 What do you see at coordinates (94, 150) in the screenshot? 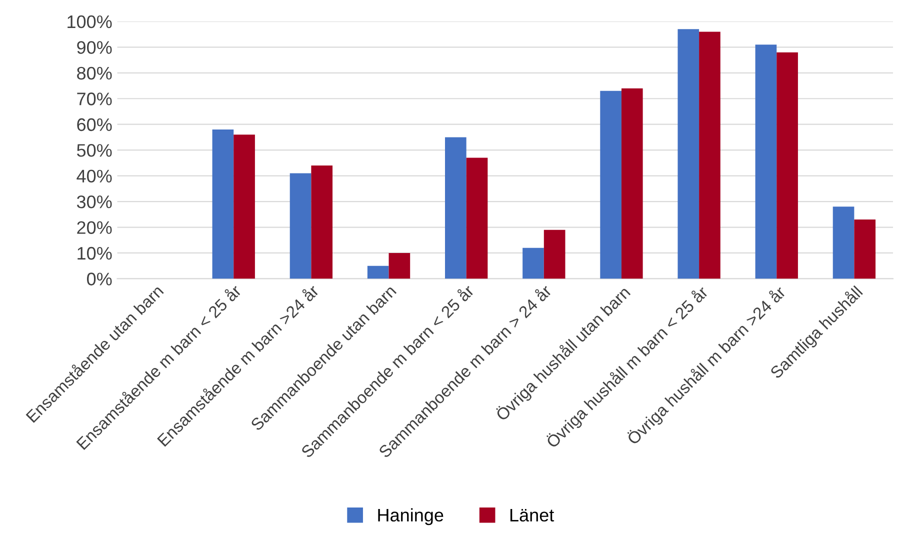
I see `y-tick-label: 50%` at bounding box center [94, 150].